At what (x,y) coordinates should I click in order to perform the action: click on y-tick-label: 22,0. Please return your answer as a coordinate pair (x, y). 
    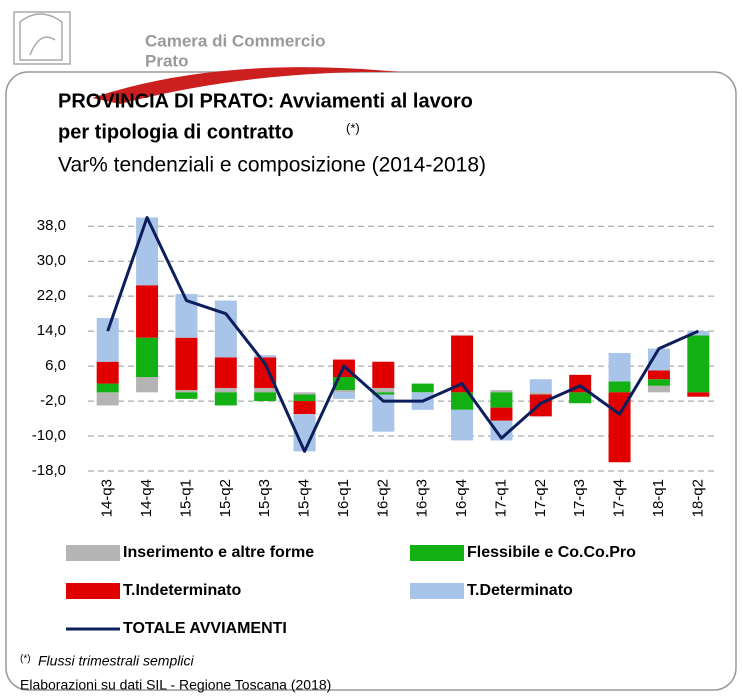
    Looking at the image, I should click on (51, 295).